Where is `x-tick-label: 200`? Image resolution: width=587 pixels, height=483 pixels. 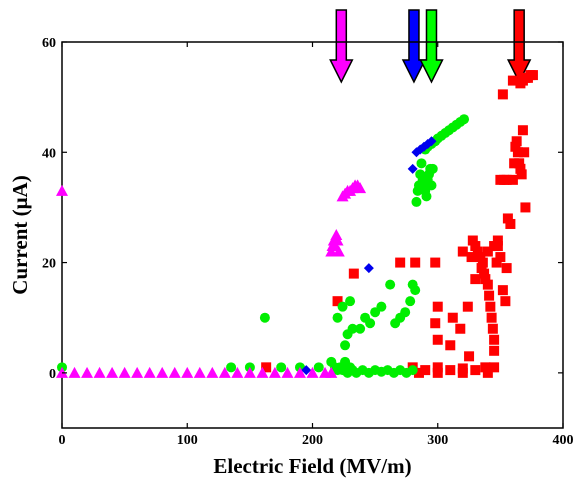 x-tick-label: 200 is located at coordinates (312, 440).